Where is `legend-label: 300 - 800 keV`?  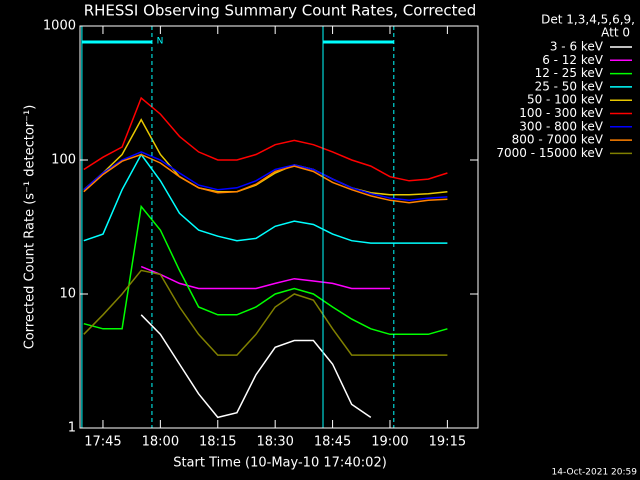
legend-label: 300 - 800 keV is located at coordinates (561, 126).